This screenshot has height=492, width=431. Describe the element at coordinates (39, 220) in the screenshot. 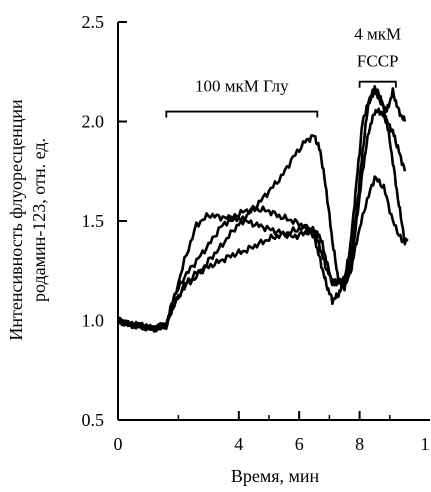

I see `y-axis-title-line2: родамин-123, отн. ед.` at that location.